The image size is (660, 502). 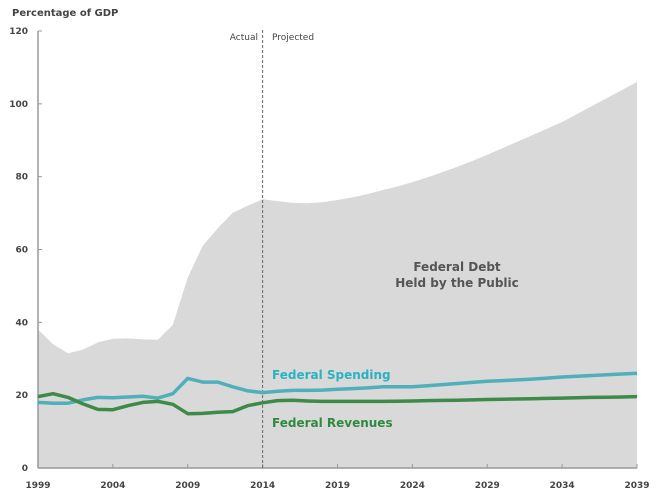 I want to click on y-tick-label: 40, so click(x=21, y=323).